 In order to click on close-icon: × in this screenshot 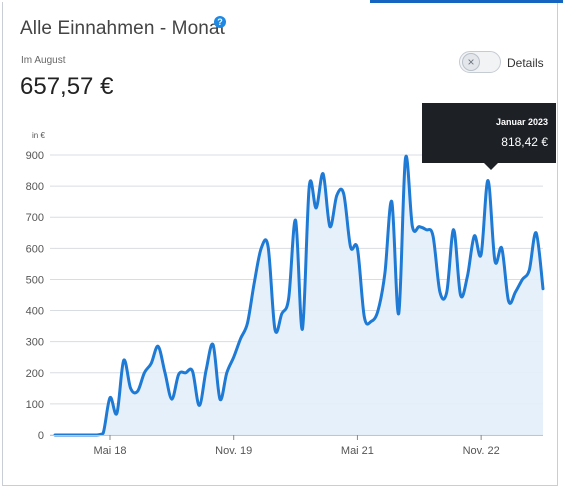, I will do `click(471, 62)`.